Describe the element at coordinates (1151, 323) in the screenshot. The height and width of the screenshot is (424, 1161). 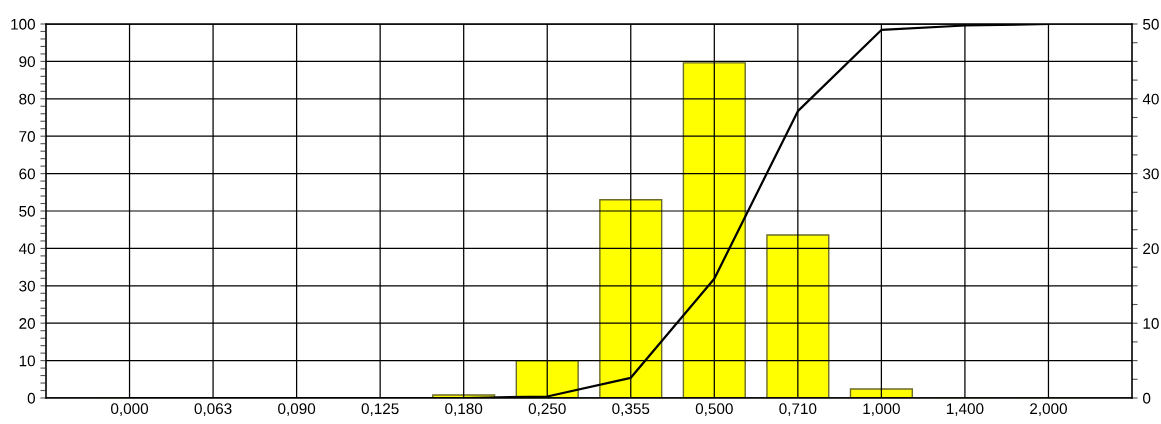
I see `y2-tick-label: 10` at that location.